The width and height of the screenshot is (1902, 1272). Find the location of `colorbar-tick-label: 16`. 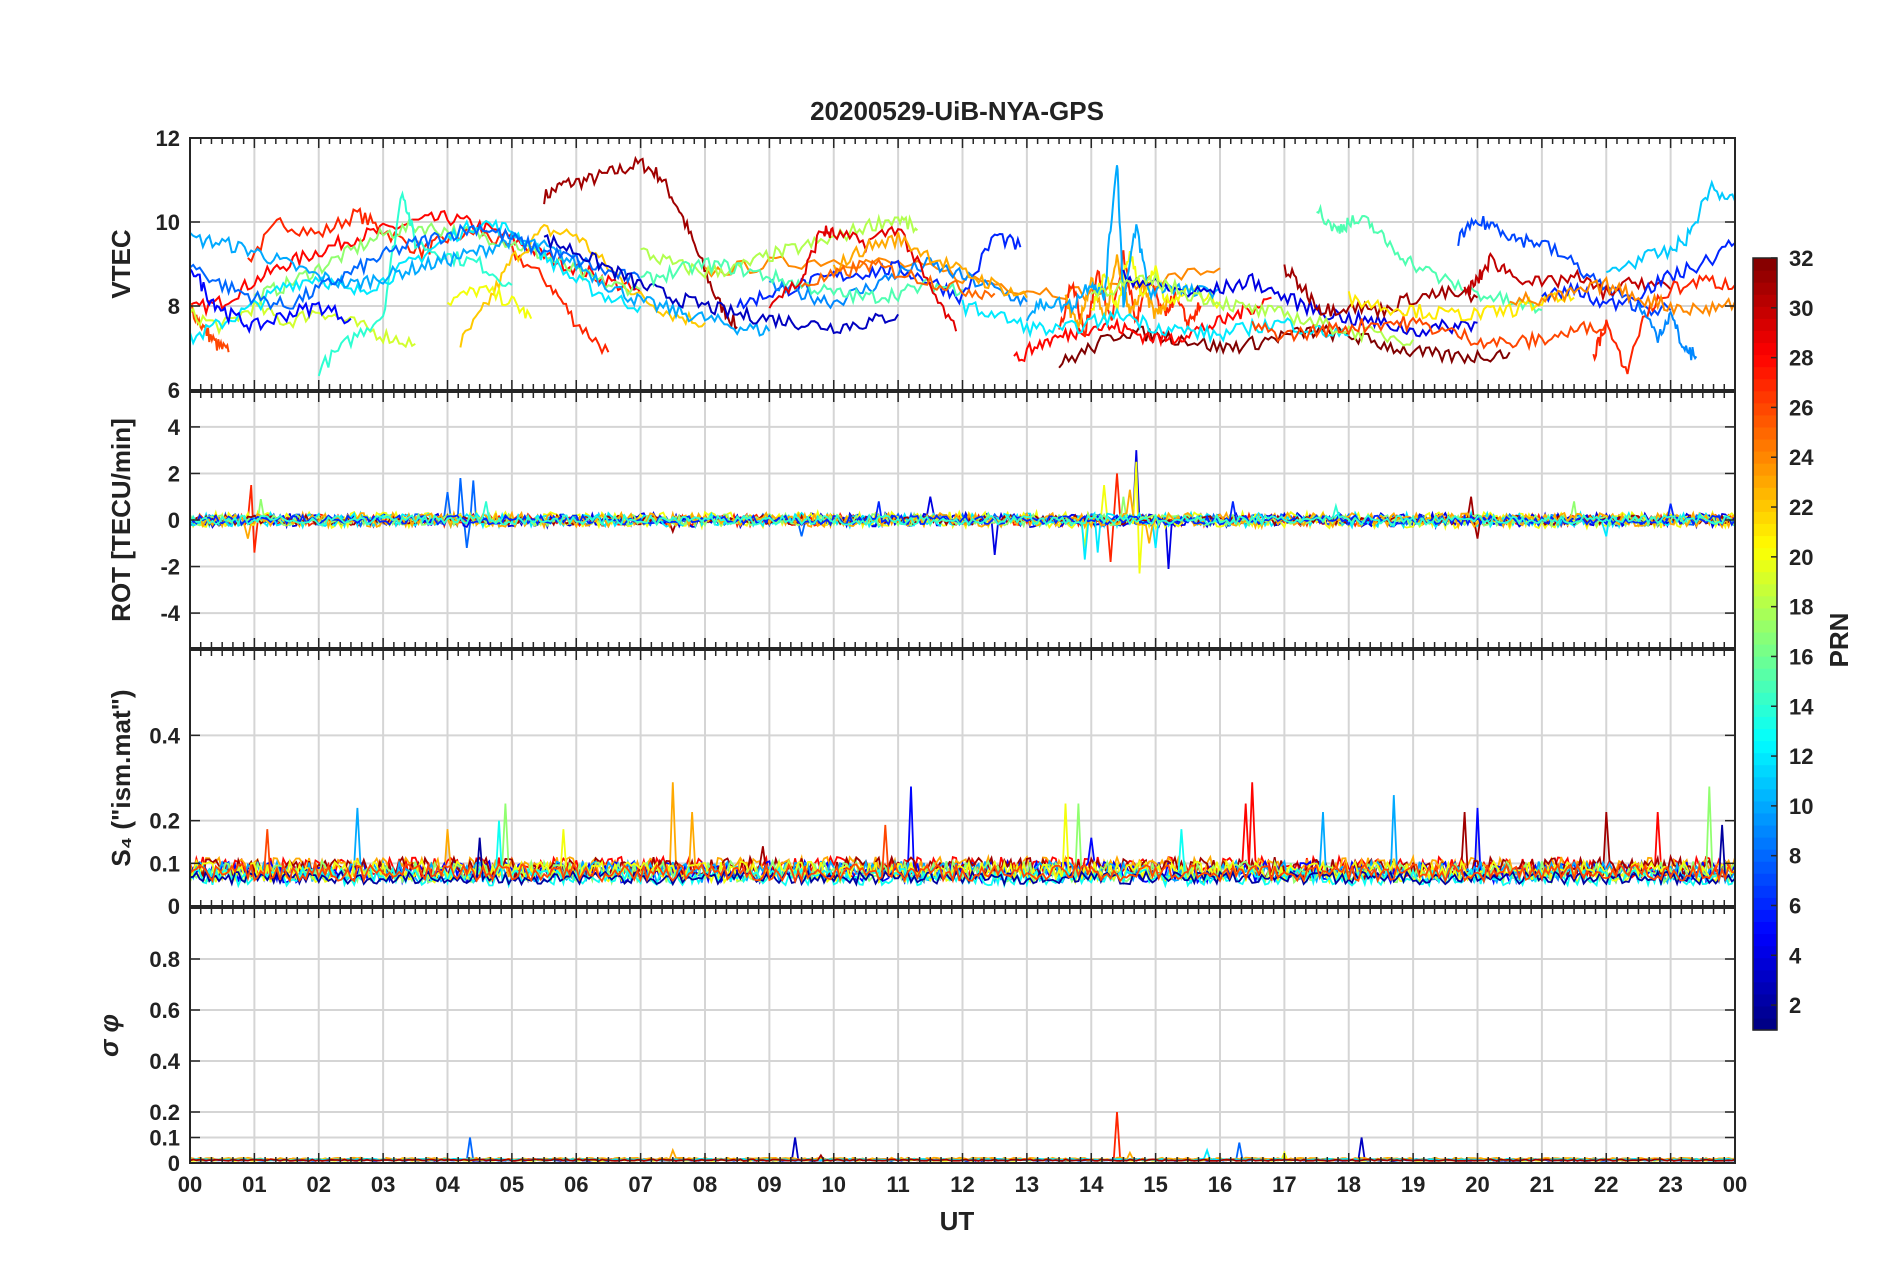

colorbar-tick-label: 16 is located at coordinates (1801, 656).